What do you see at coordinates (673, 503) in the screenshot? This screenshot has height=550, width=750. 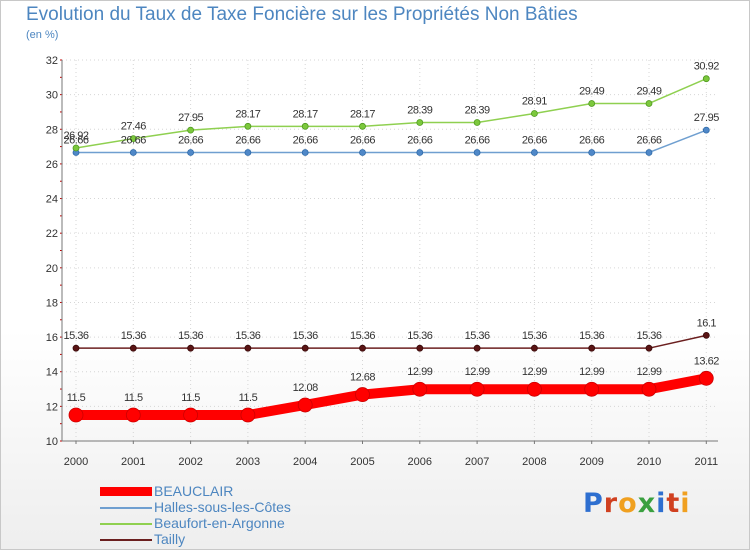 I see `logo-letter: t` at bounding box center [673, 503].